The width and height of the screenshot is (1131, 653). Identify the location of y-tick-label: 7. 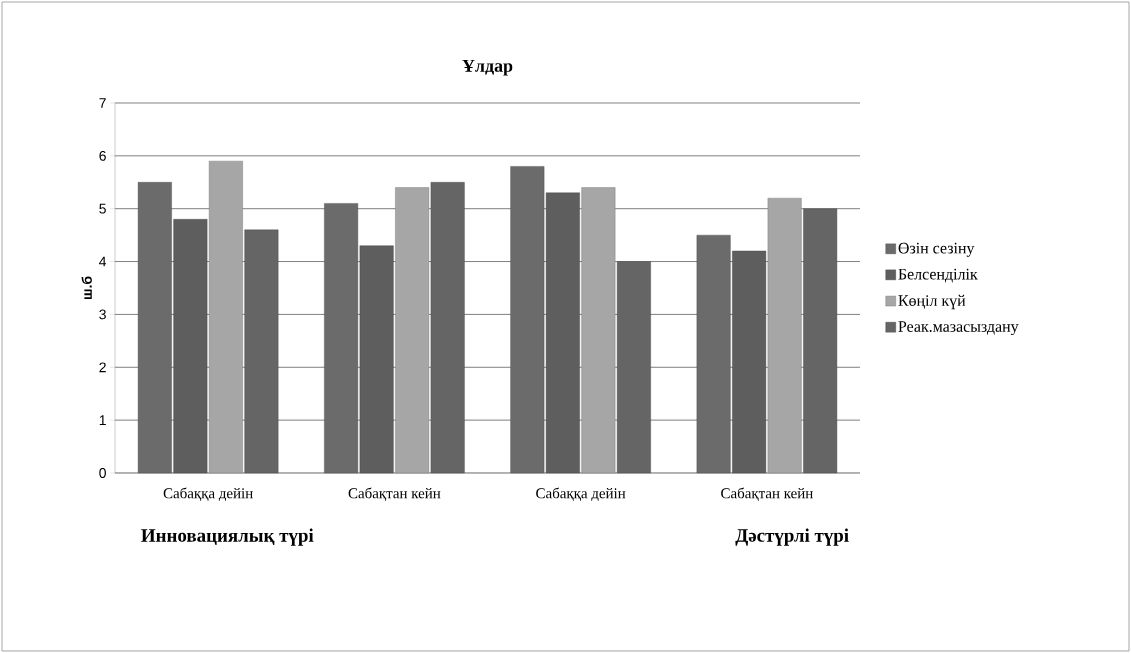
(102, 103).